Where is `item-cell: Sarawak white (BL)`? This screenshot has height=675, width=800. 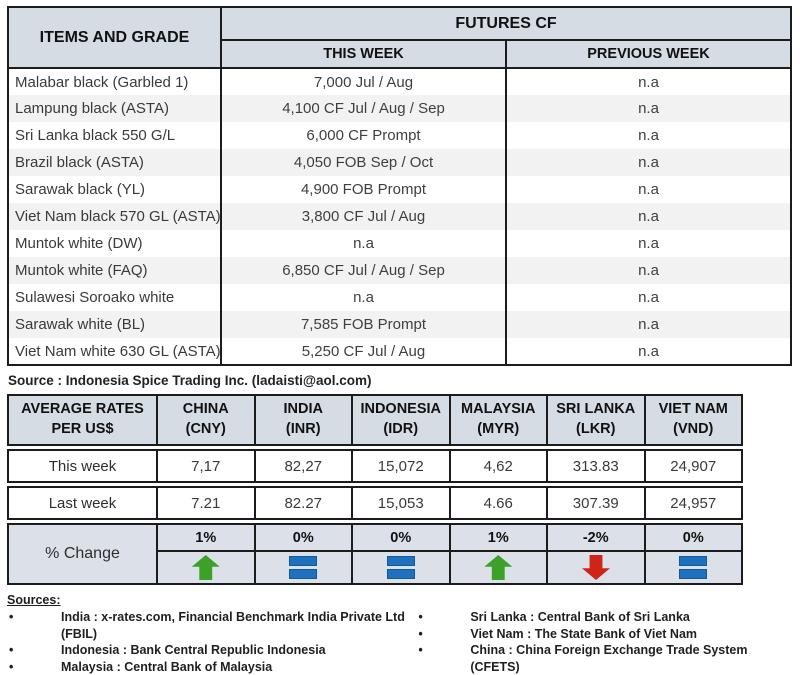
item-cell: Sarawak white (BL) is located at coordinates (114, 324).